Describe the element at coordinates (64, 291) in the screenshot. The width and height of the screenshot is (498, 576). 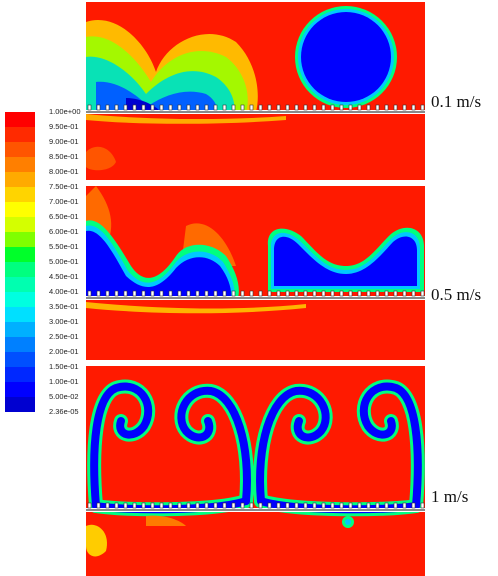
I see `colorbar-tick-label: 4.00e-01` at that location.